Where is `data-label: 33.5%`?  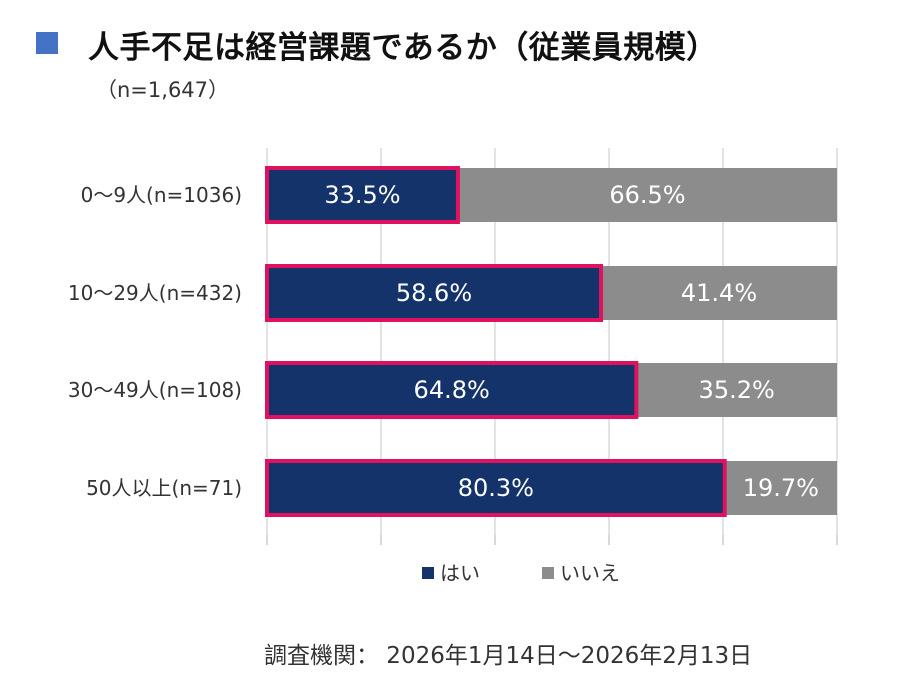
data-label: 33.5% is located at coordinates (362, 195).